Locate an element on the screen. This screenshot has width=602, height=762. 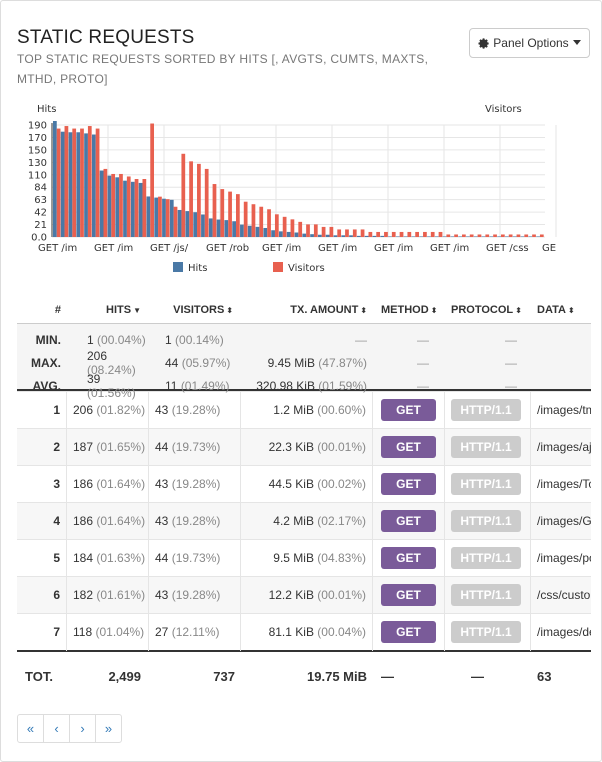
col-hits-header: HITS ▼ is located at coordinates (123, 310).